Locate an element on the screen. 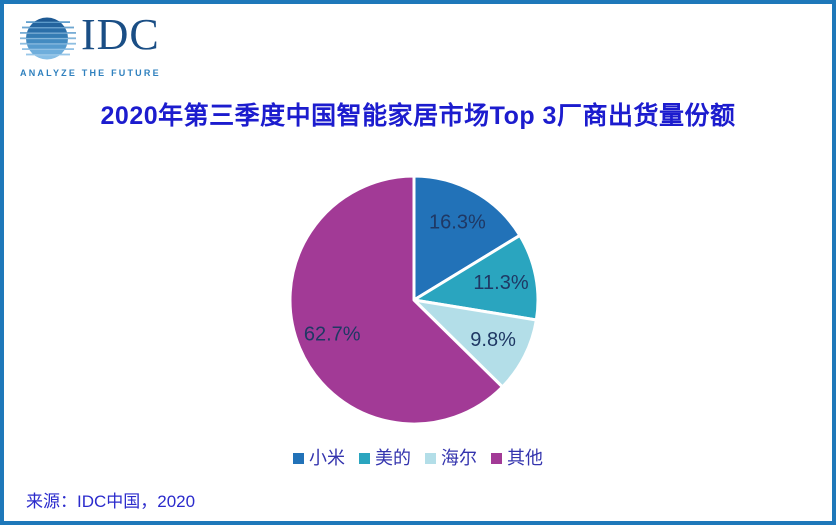  idc-logo: IDC ANALYZE THE FUTURE is located at coordinates (90, 45).